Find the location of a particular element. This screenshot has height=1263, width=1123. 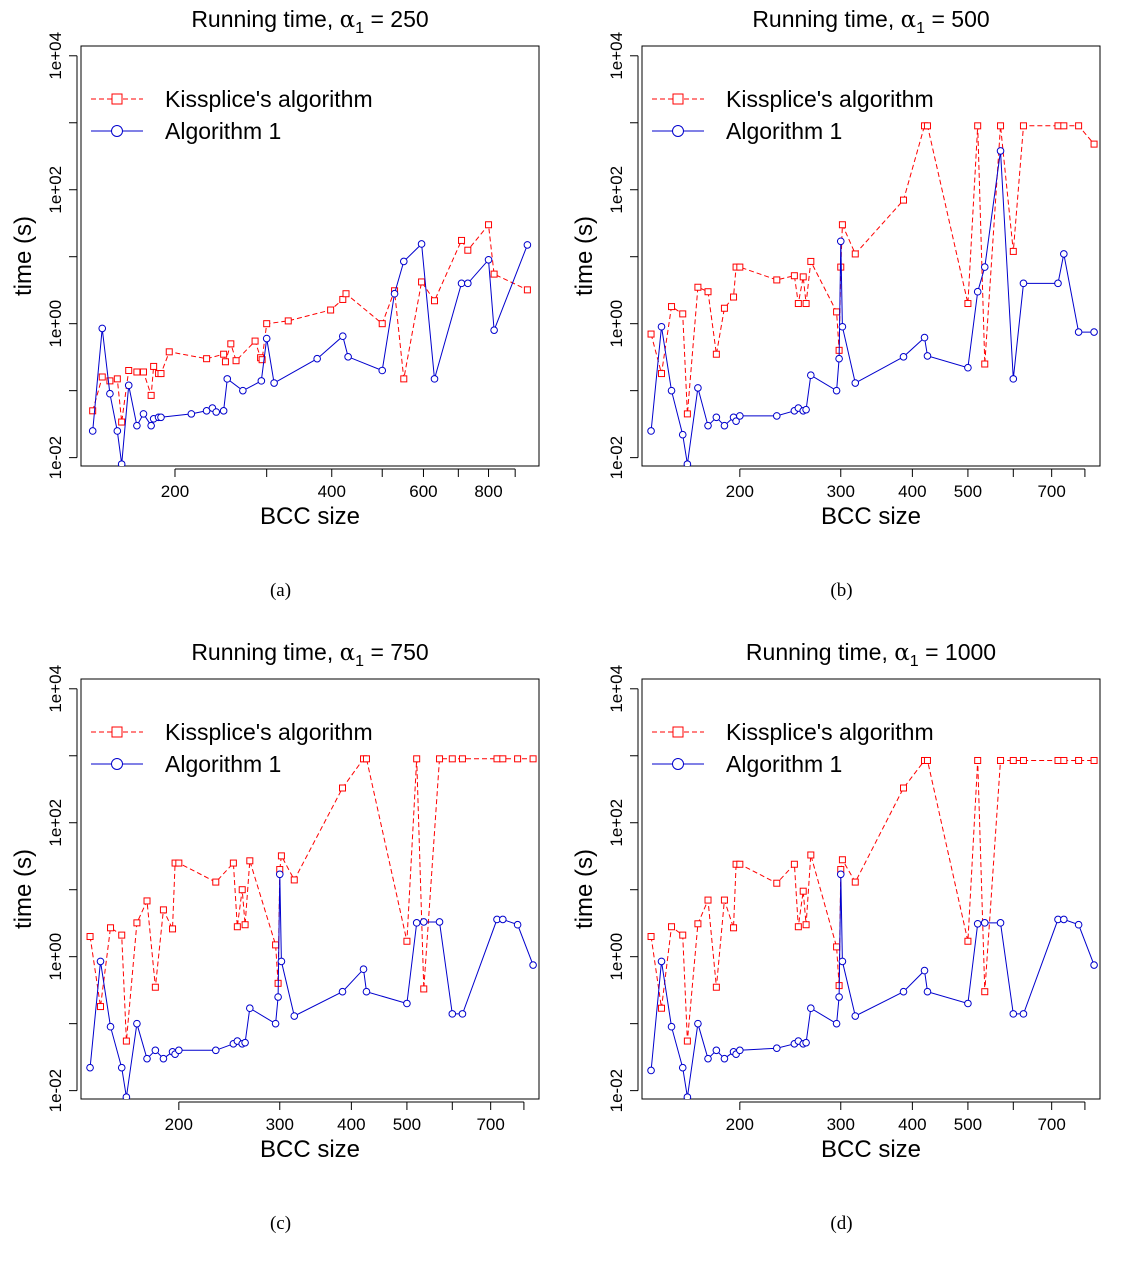

caption-d: (d) is located at coordinates (841, 1223).